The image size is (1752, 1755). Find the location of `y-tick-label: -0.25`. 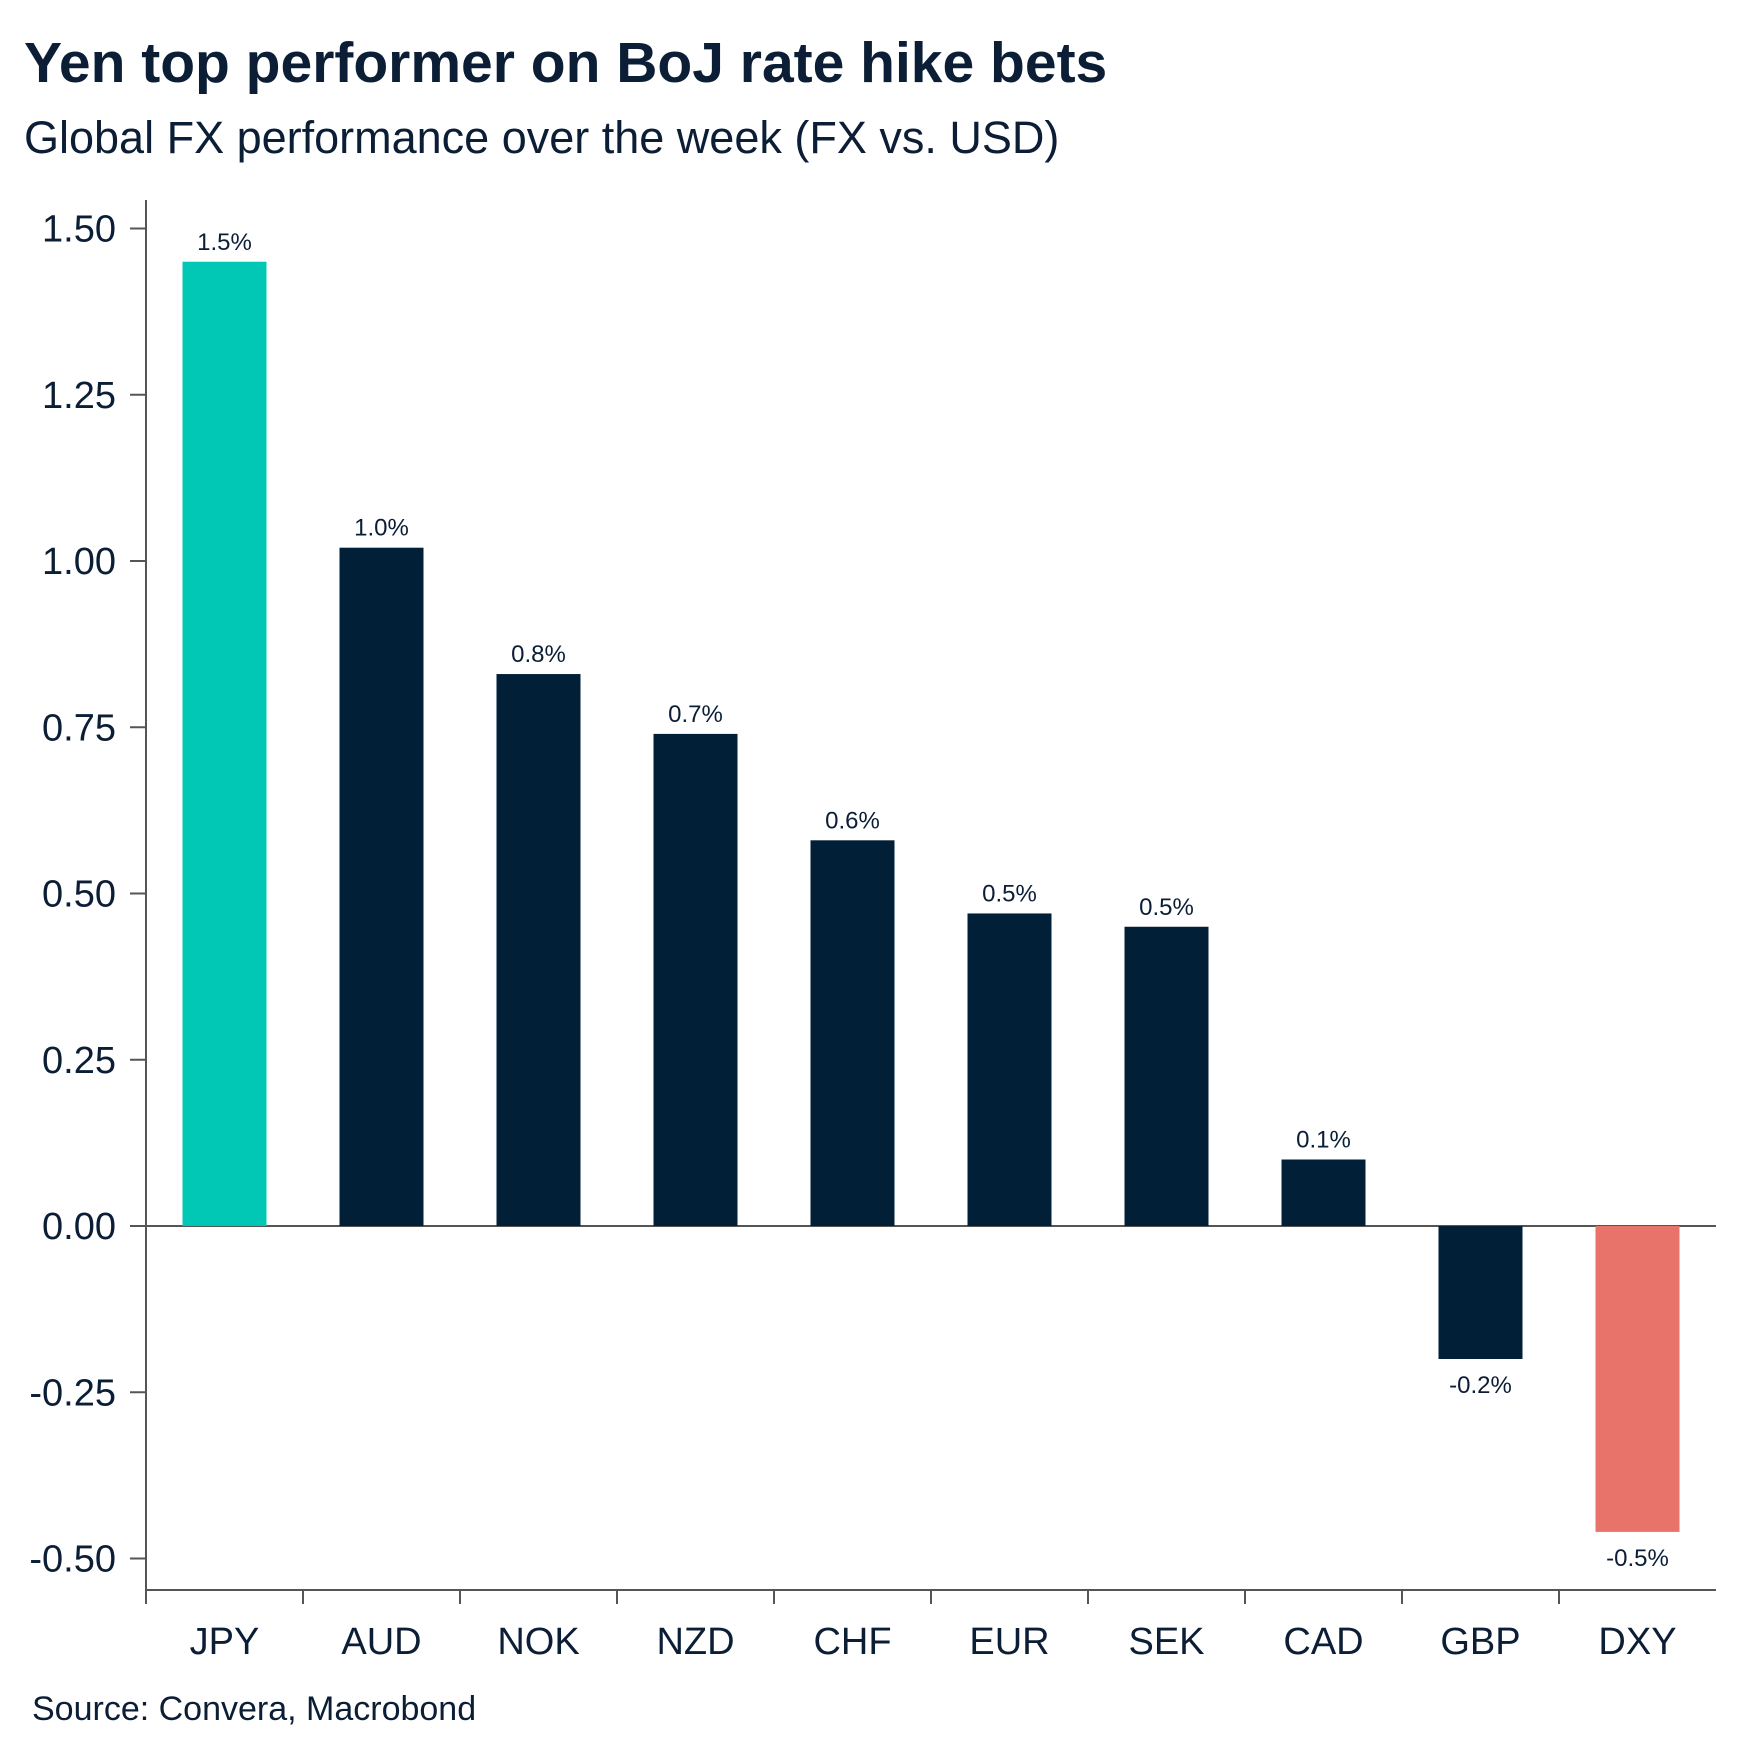

y-tick-label: -0.25 is located at coordinates (72, 1393).